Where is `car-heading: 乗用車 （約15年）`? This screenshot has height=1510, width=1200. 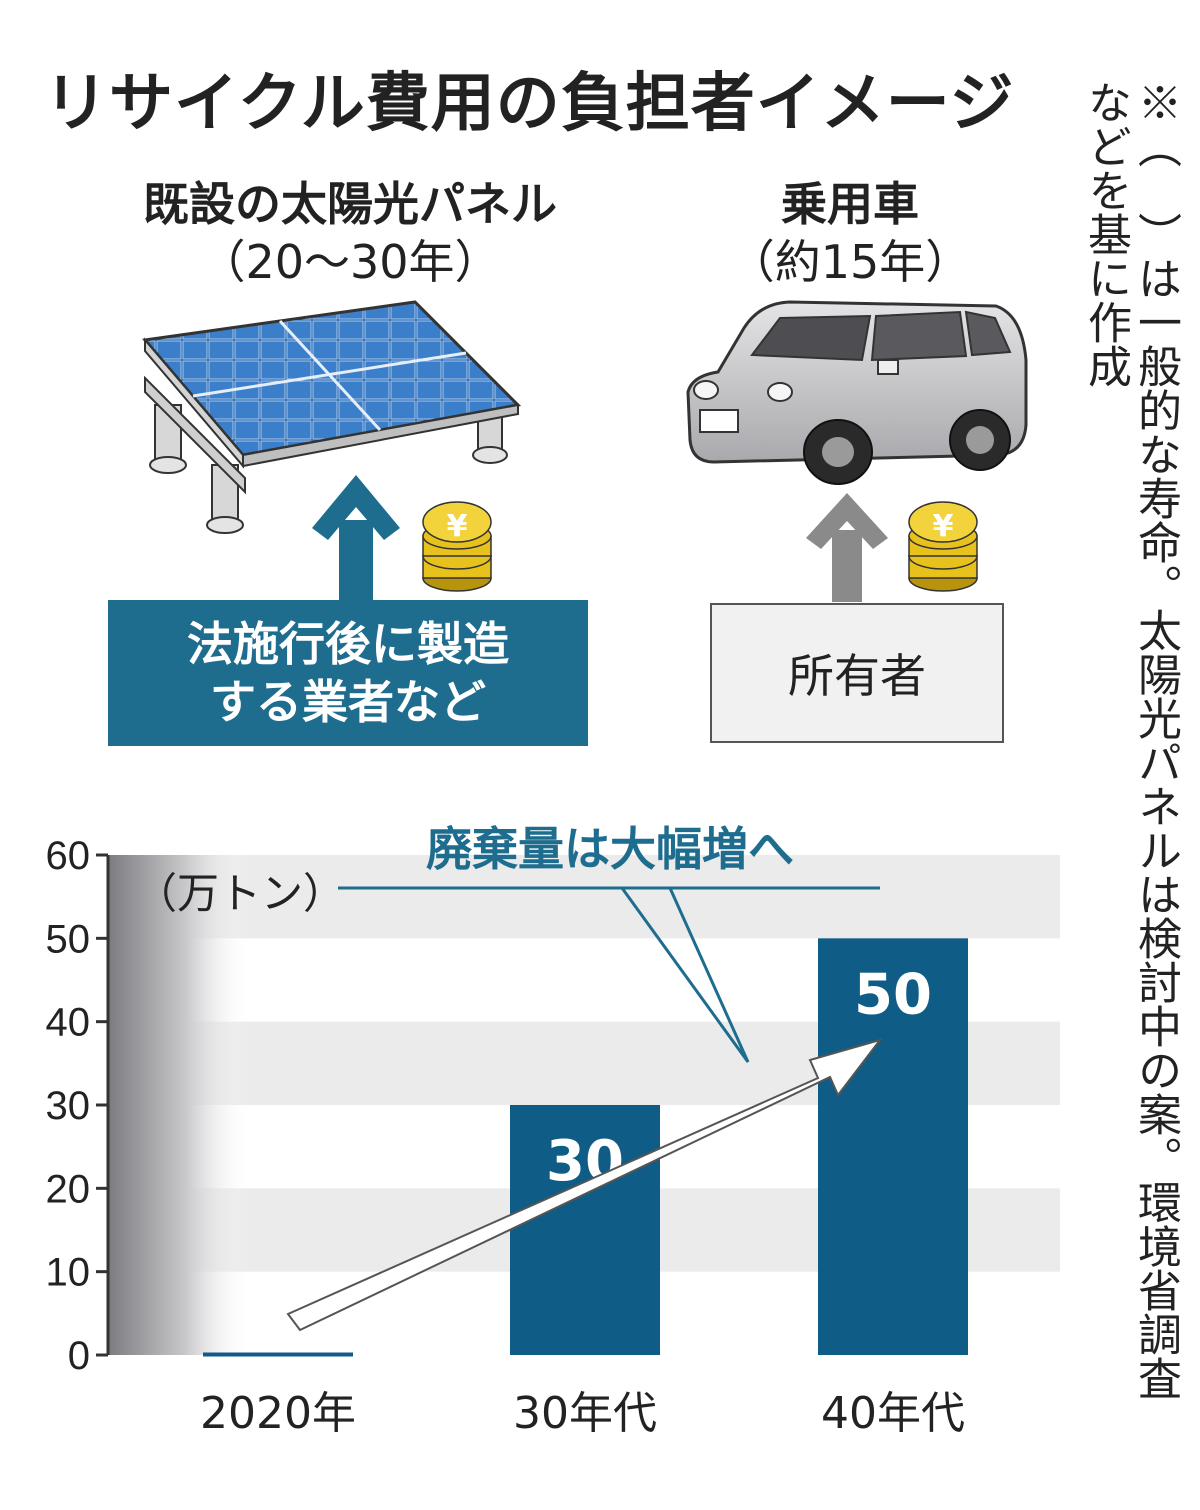 car-heading: 乗用車 （約15年） is located at coordinates (850, 233).